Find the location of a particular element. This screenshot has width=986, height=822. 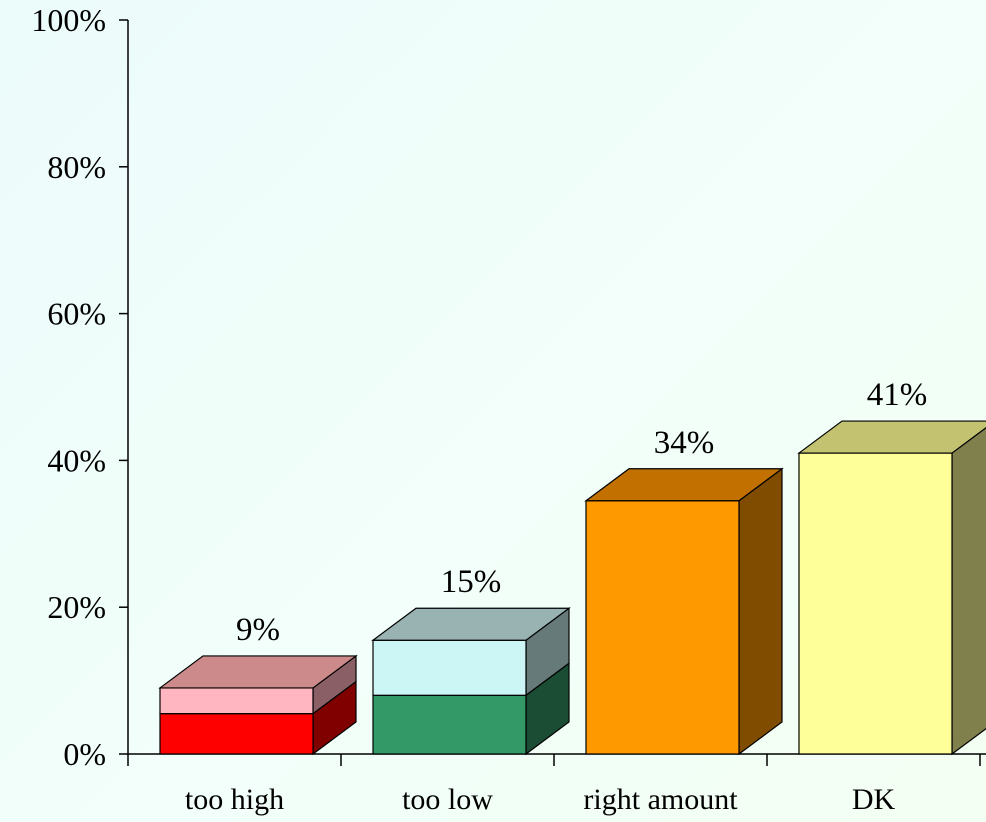

data-label: 41% is located at coordinates (897, 395).